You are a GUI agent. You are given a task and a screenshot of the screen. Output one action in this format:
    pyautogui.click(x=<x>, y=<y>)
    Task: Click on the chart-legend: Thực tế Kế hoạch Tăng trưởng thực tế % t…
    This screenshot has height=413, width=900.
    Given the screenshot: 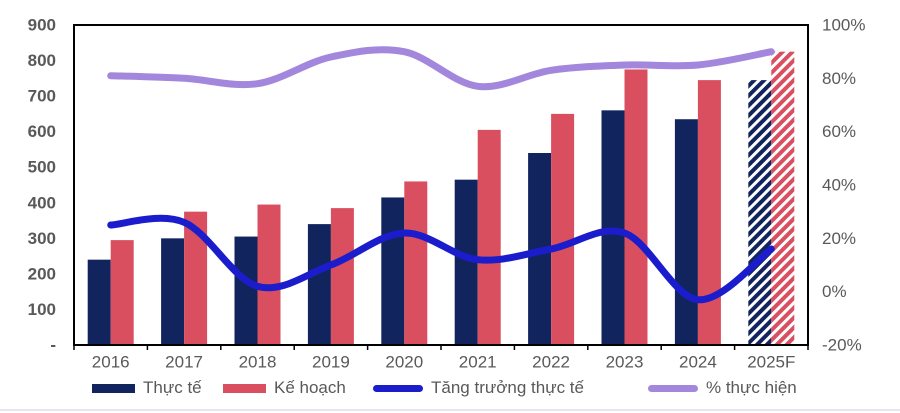 What is the action you would take?
    pyautogui.click(x=450, y=389)
    